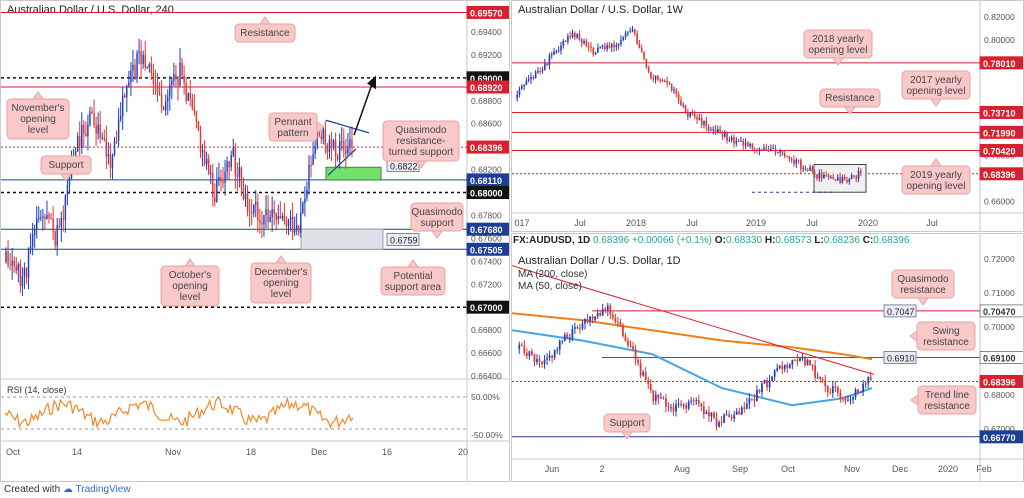 The height and width of the screenshot is (498, 1024). I want to click on daily-x-tick-label: Jun, so click(552, 469).